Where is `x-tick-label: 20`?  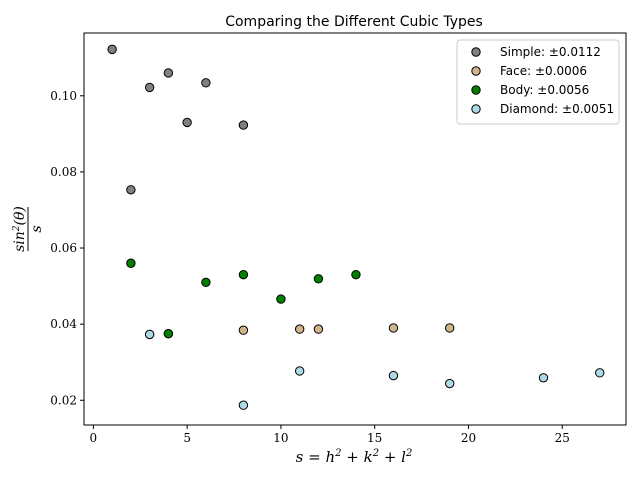
x-tick-label: 20 is located at coordinates (468, 438).